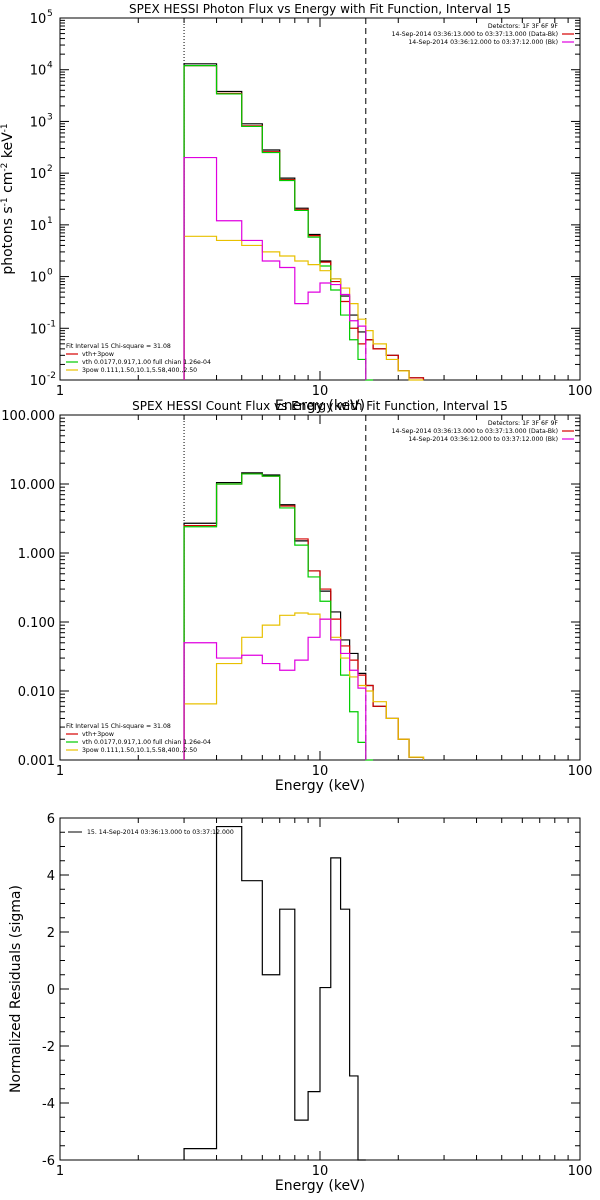  What do you see at coordinates (36, 692) in the screenshot?
I see `y-tick-label: 0.010` at bounding box center [36, 692].